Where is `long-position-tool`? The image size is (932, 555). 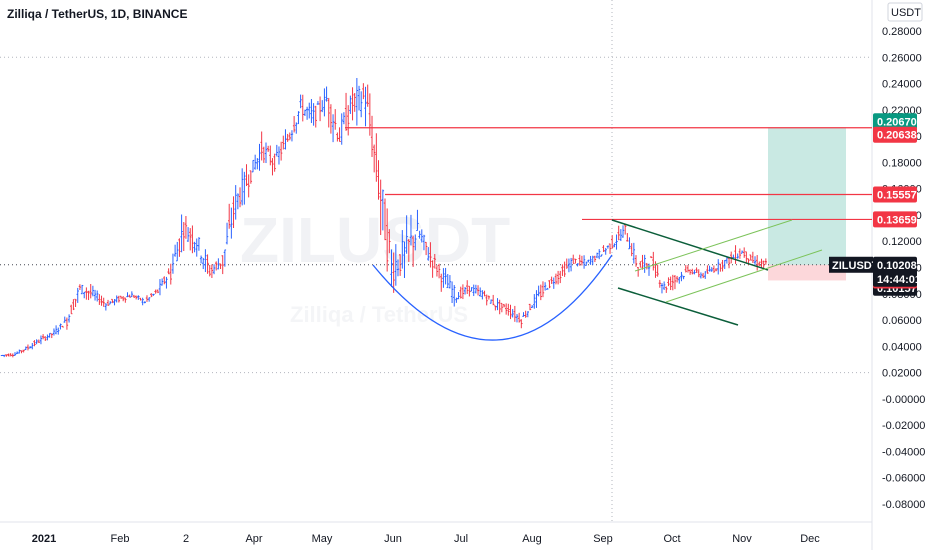 long-position-tool is located at coordinates (807, 204).